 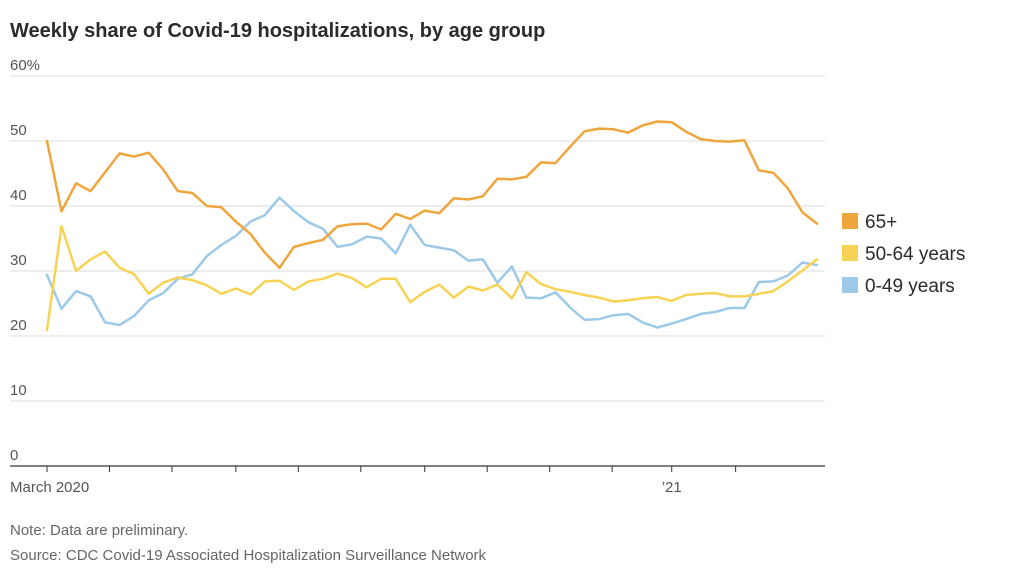 What do you see at coordinates (850, 285) in the screenshot?
I see `legend-swatch-0-49-years` at bounding box center [850, 285].